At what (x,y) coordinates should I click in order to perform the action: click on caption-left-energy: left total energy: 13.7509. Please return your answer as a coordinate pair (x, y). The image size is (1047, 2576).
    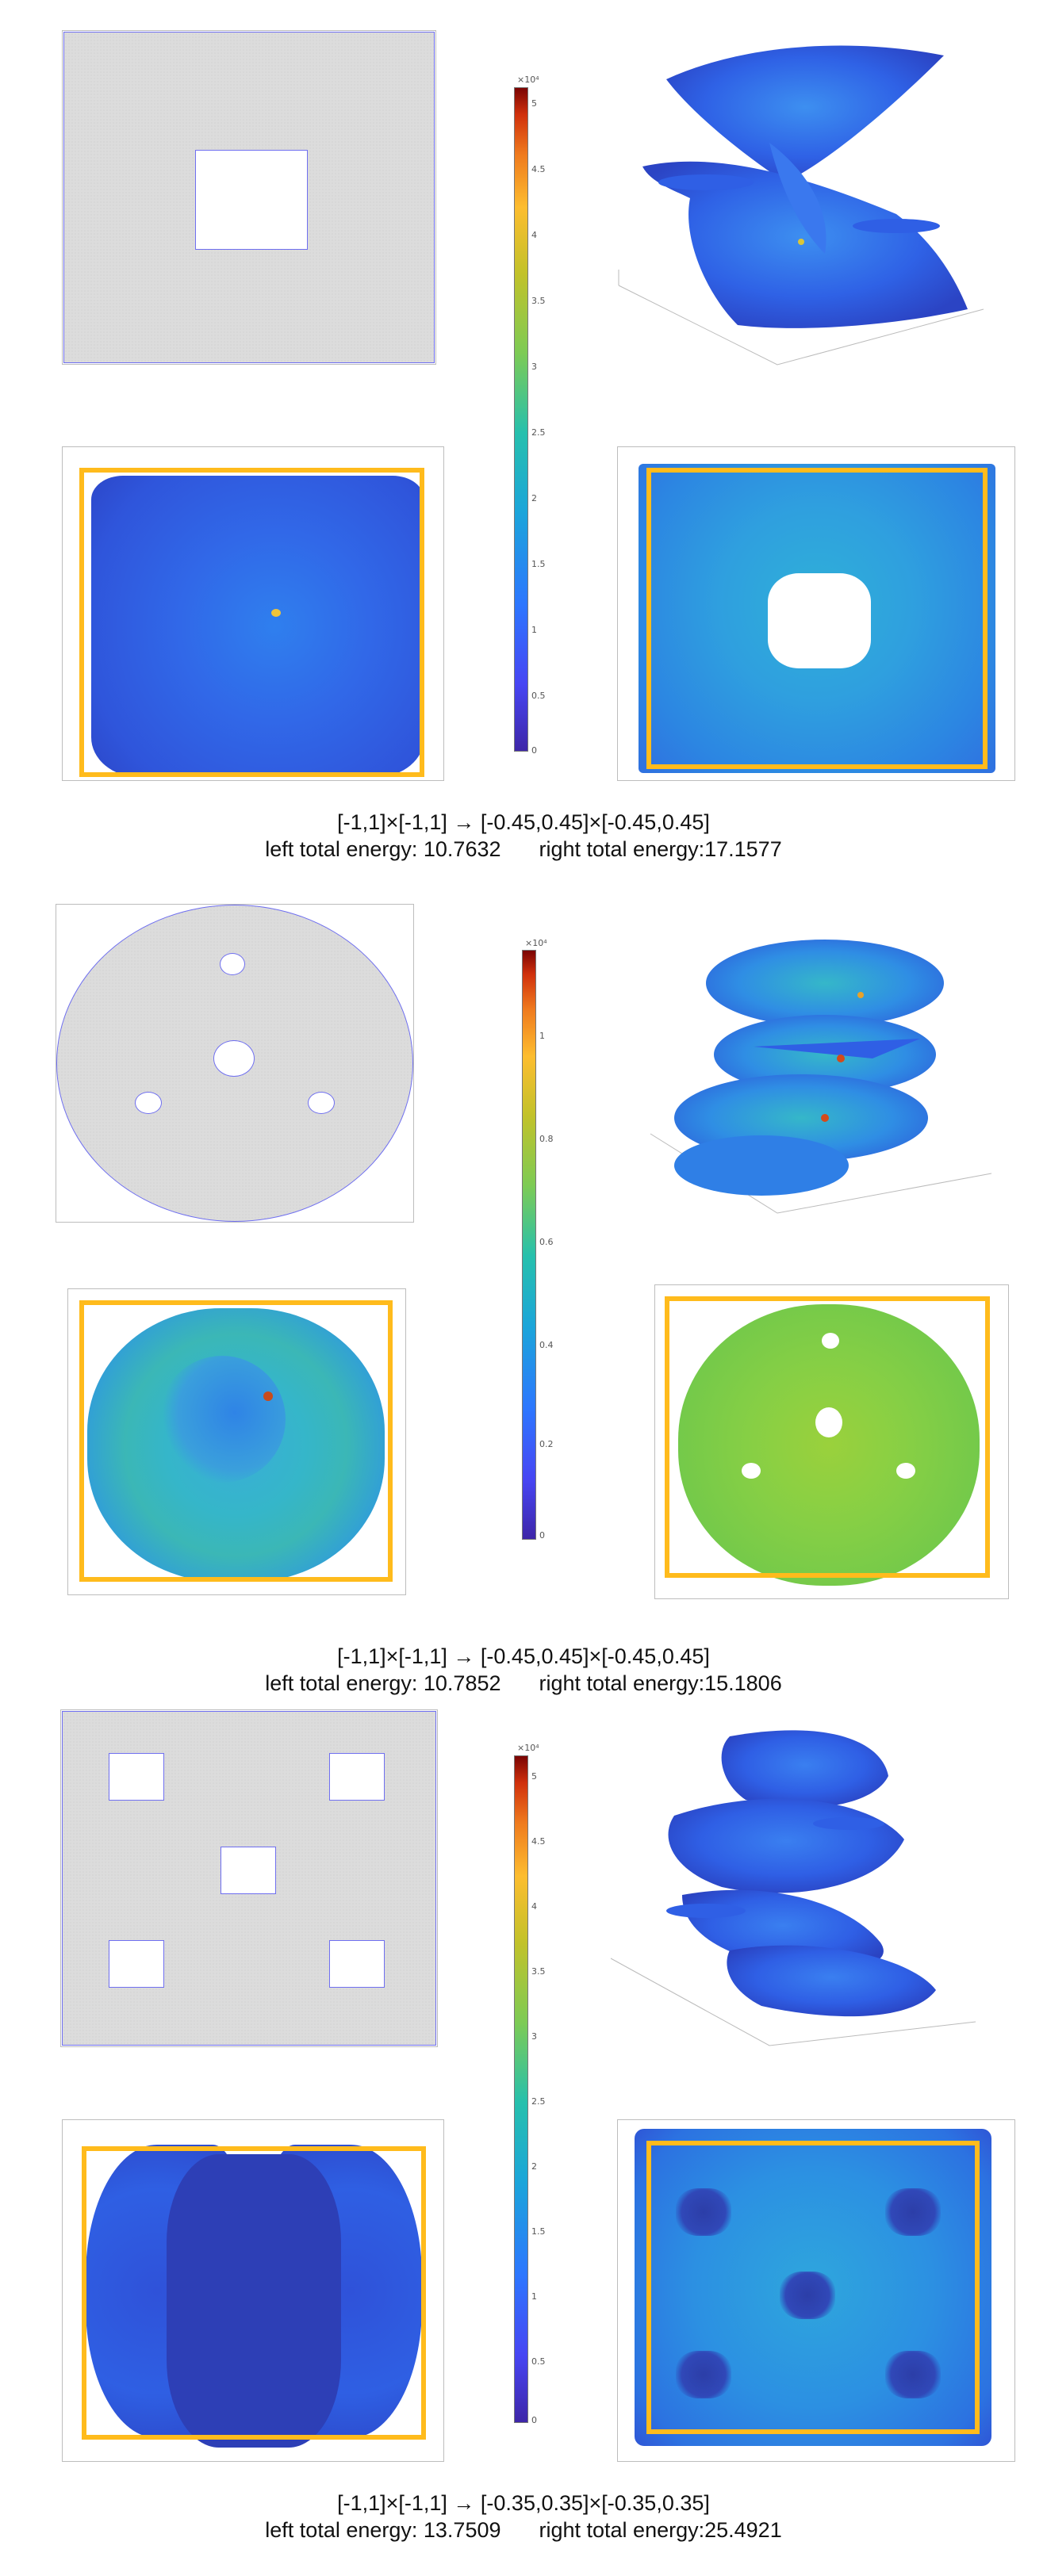
    Looking at the image, I should click on (383, 2530).